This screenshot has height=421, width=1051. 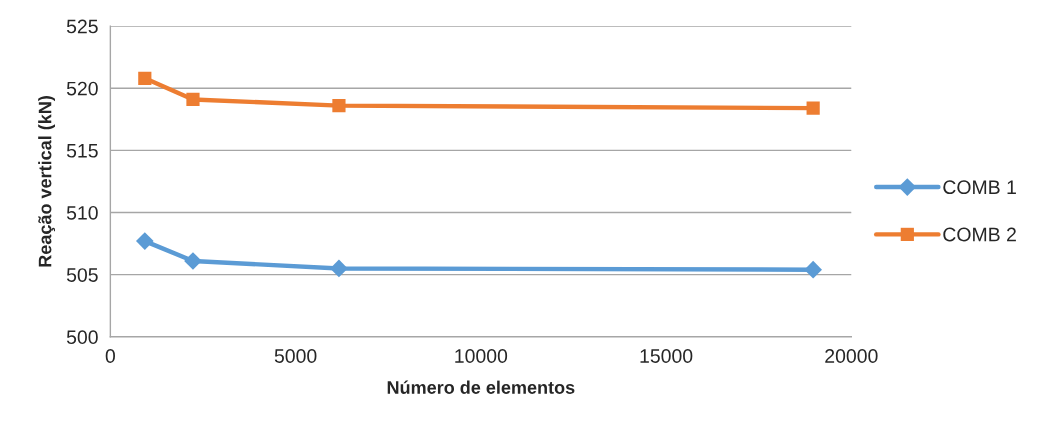 What do you see at coordinates (82, 212) in the screenshot?
I see `y-tick-label: 510` at bounding box center [82, 212].